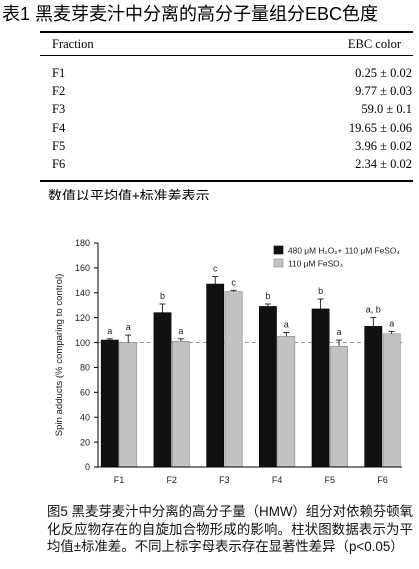 The height and width of the screenshot is (569, 419). What do you see at coordinates (82, 318) in the screenshot?
I see `y-tick-label: 120` at bounding box center [82, 318].